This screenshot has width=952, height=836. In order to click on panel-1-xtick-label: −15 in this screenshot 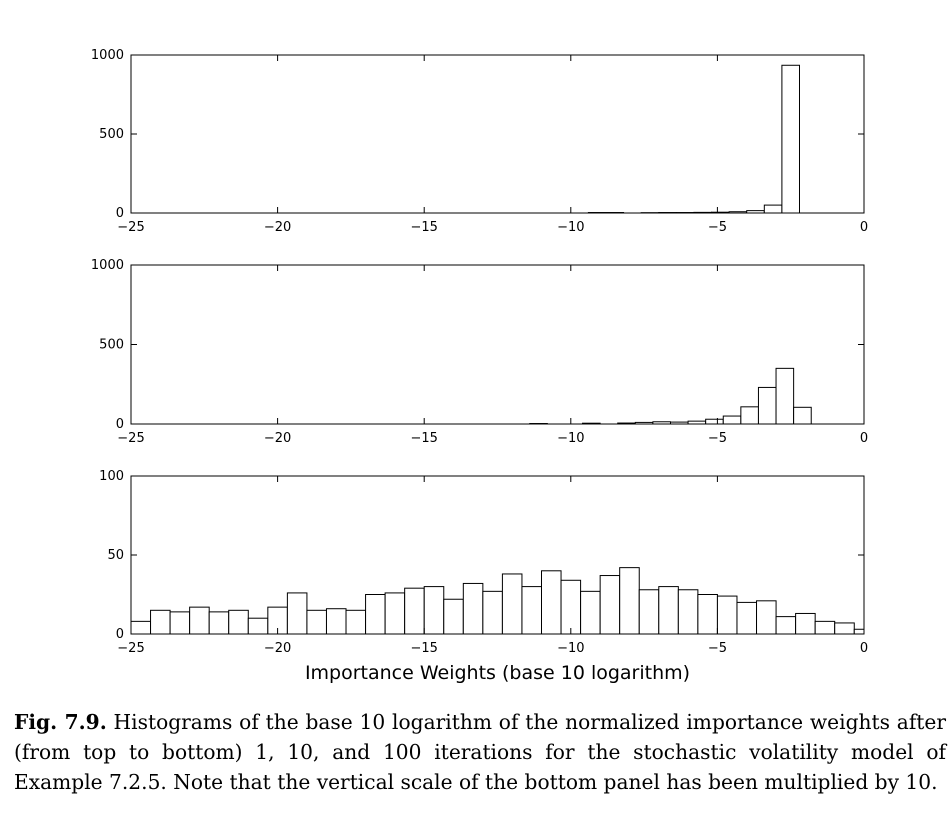, I will do `click(423, 227)`.